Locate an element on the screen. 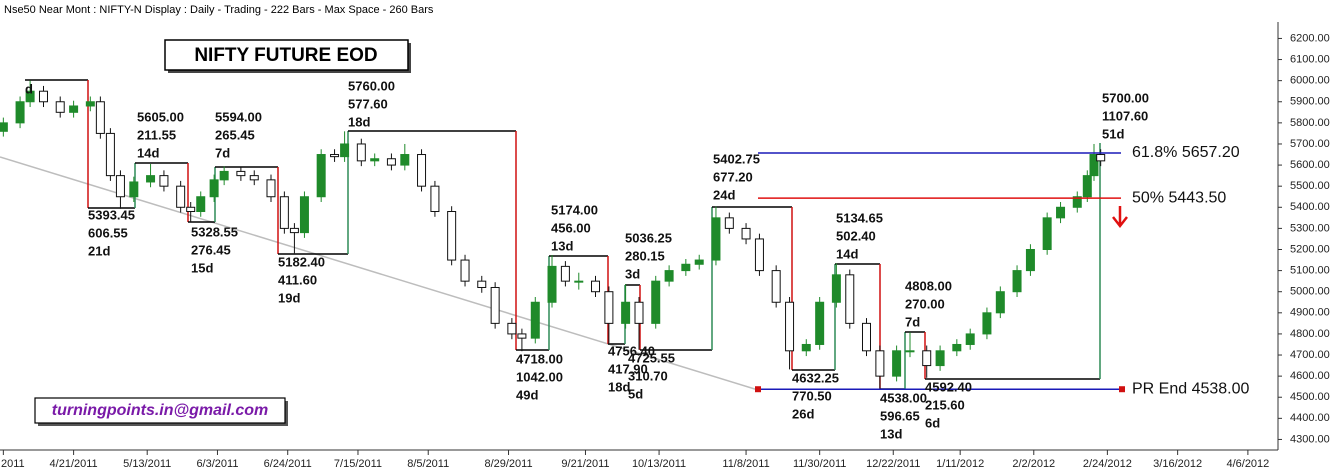 This screenshot has height=473, width=1340. annotation: 417.90 is located at coordinates (628, 368).